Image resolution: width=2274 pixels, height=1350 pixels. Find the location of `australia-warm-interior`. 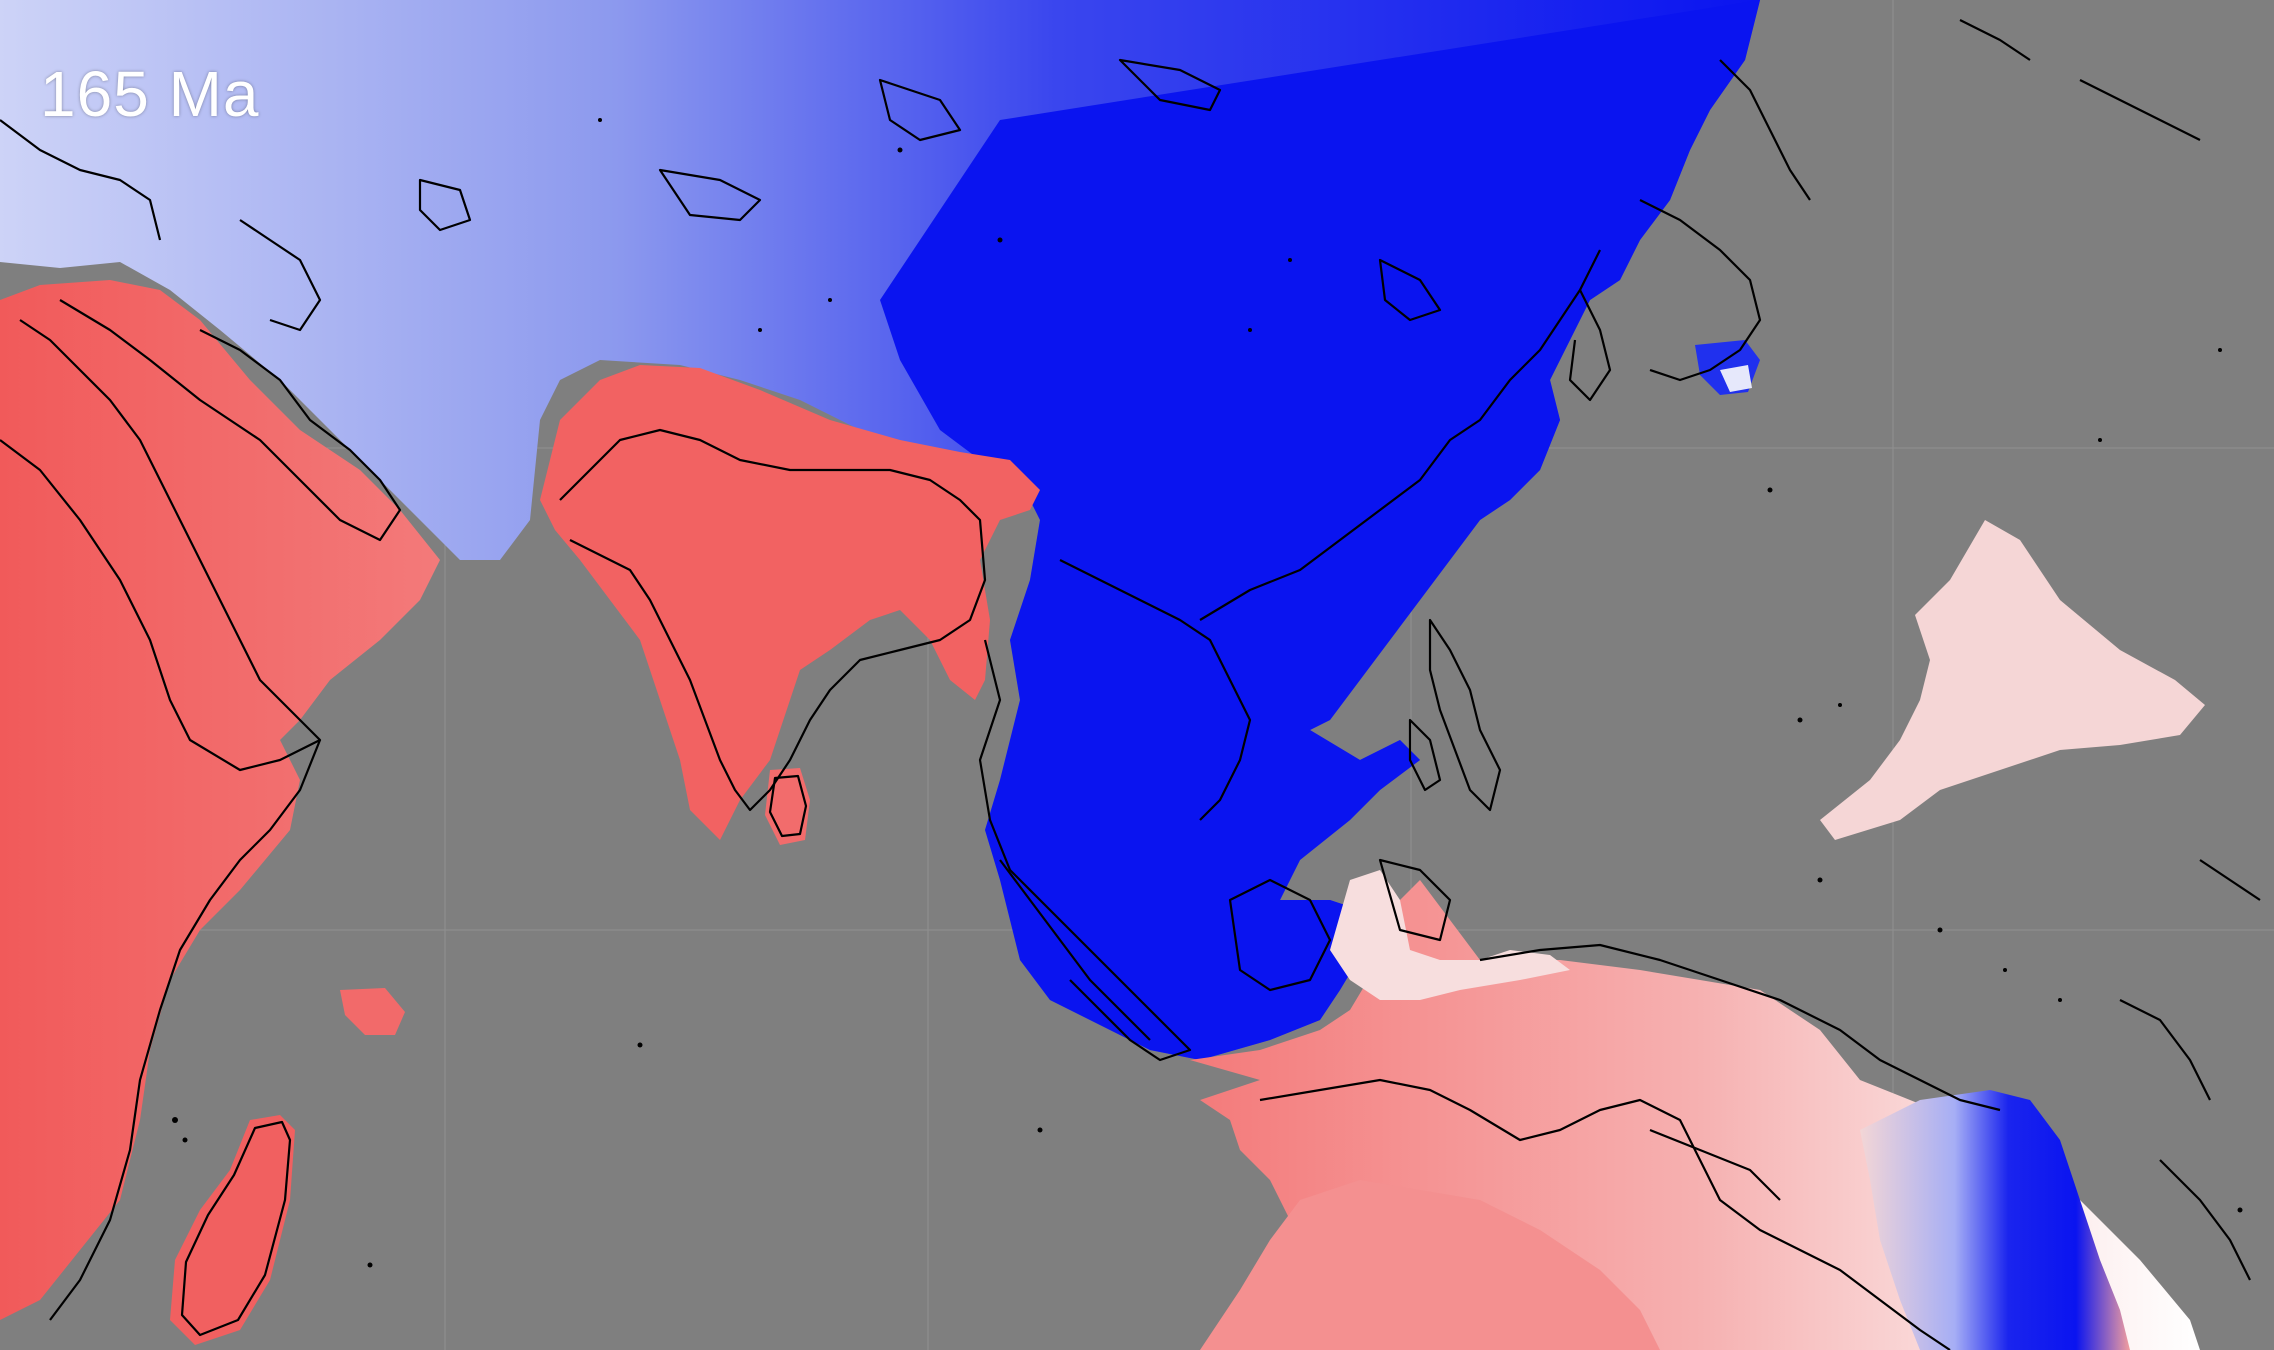

australia-warm-interior is located at coordinates (1430, 1265).